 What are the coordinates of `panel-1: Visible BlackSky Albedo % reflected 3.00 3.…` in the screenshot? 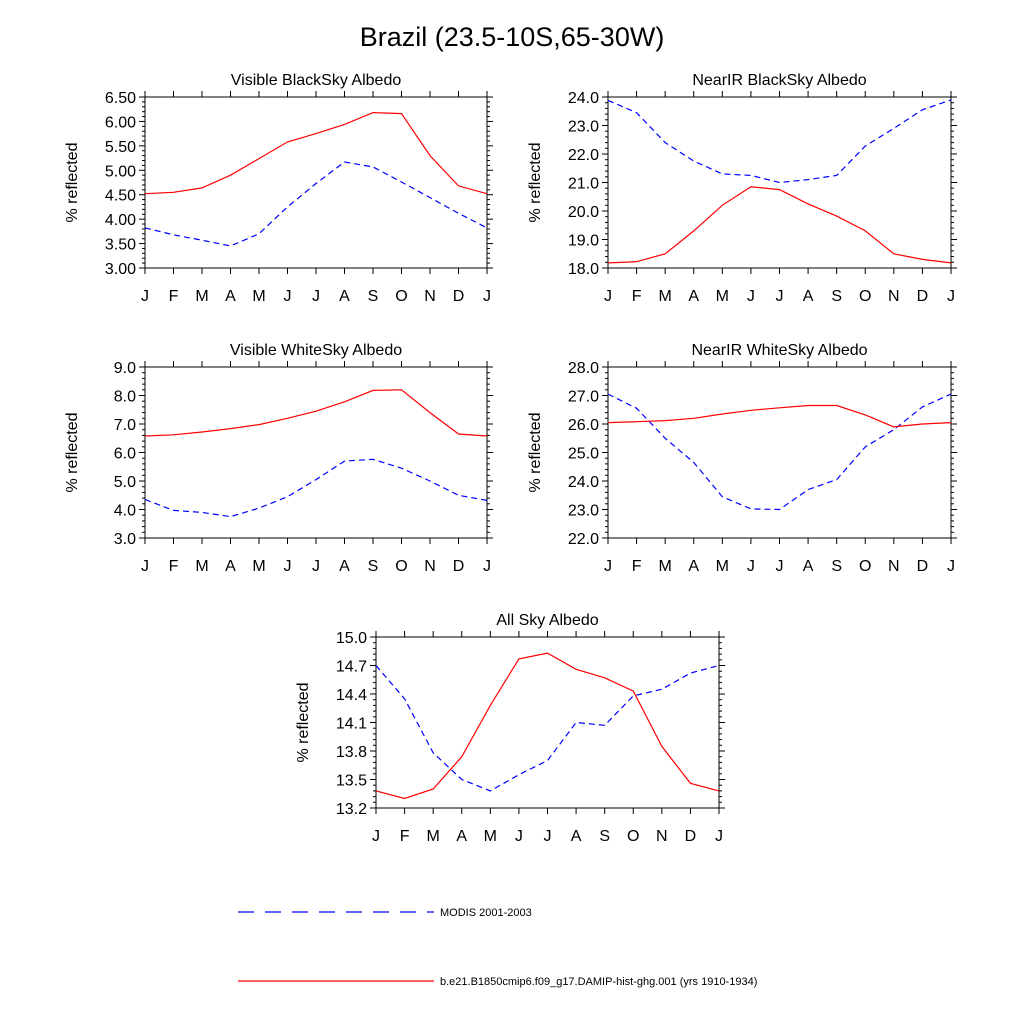 It's located at (278, 188).